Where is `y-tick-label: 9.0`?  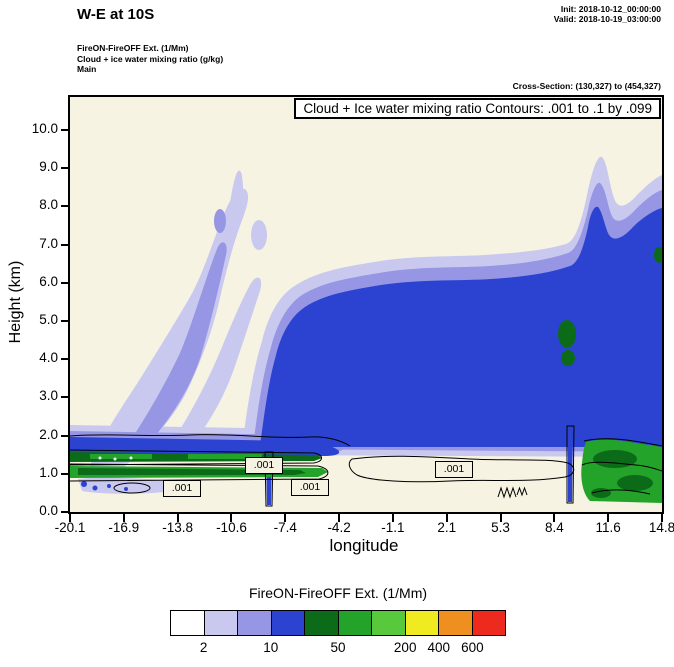
y-tick-label: 9.0 is located at coordinates (48, 167).